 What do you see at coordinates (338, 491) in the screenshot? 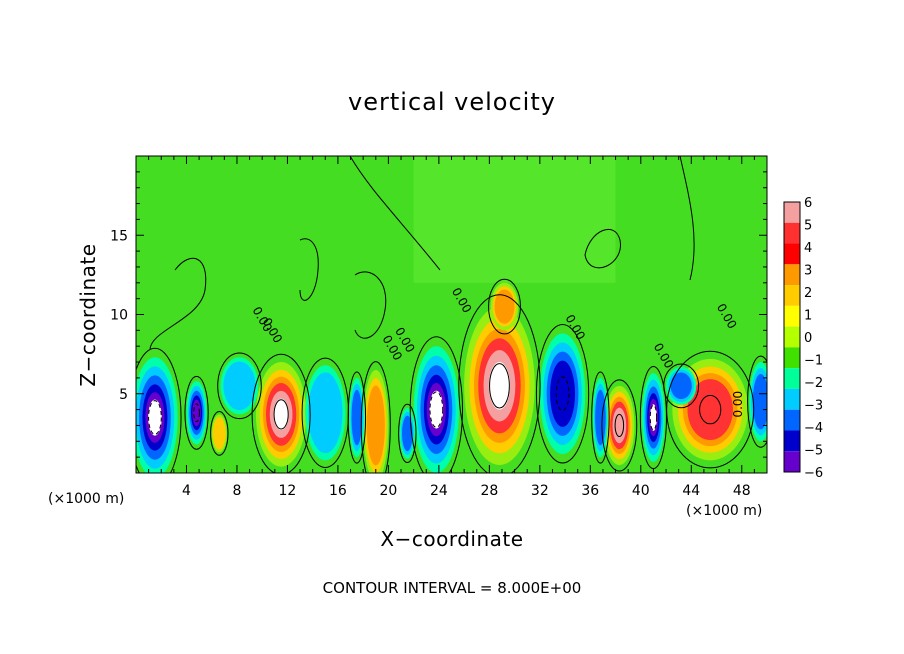
I see `x-tick-label-16: 16` at bounding box center [338, 491].